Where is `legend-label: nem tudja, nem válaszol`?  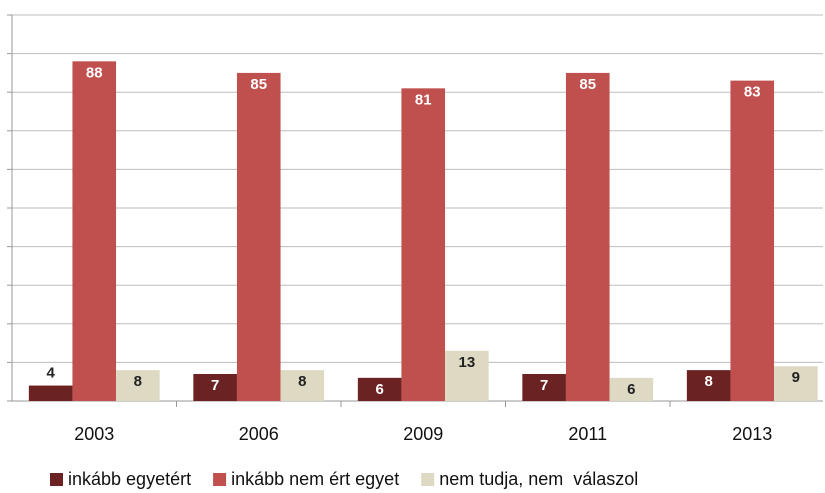
legend-label: nem tudja, nem válaszol is located at coordinates (538, 479).